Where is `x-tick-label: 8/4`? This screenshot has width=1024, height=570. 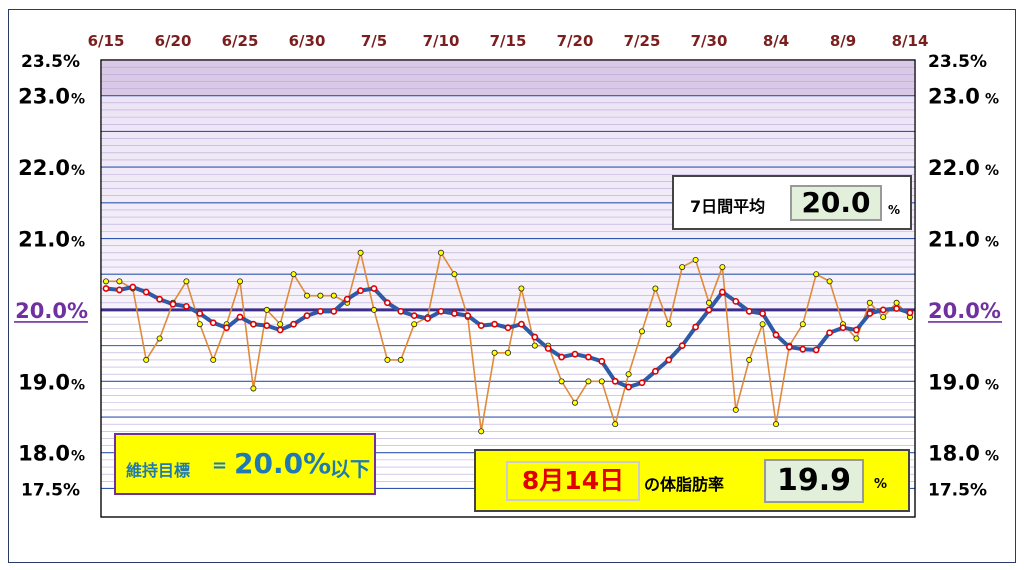
x-tick-label: 8/4 is located at coordinates (776, 41).